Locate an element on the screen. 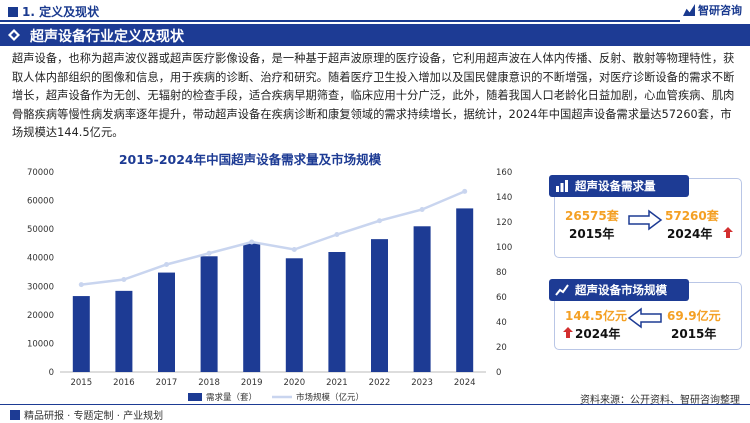 The height and width of the screenshot is (423, 750). title-banner: 超声设备行业定义及现状 is located at coordinates (375, 35).